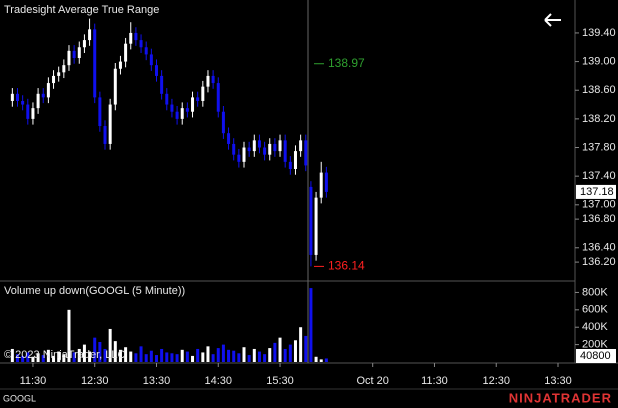 Image resolution: width=618 pixels, height=408 pixels. I want to click on back-arrow, so click(552, 20).